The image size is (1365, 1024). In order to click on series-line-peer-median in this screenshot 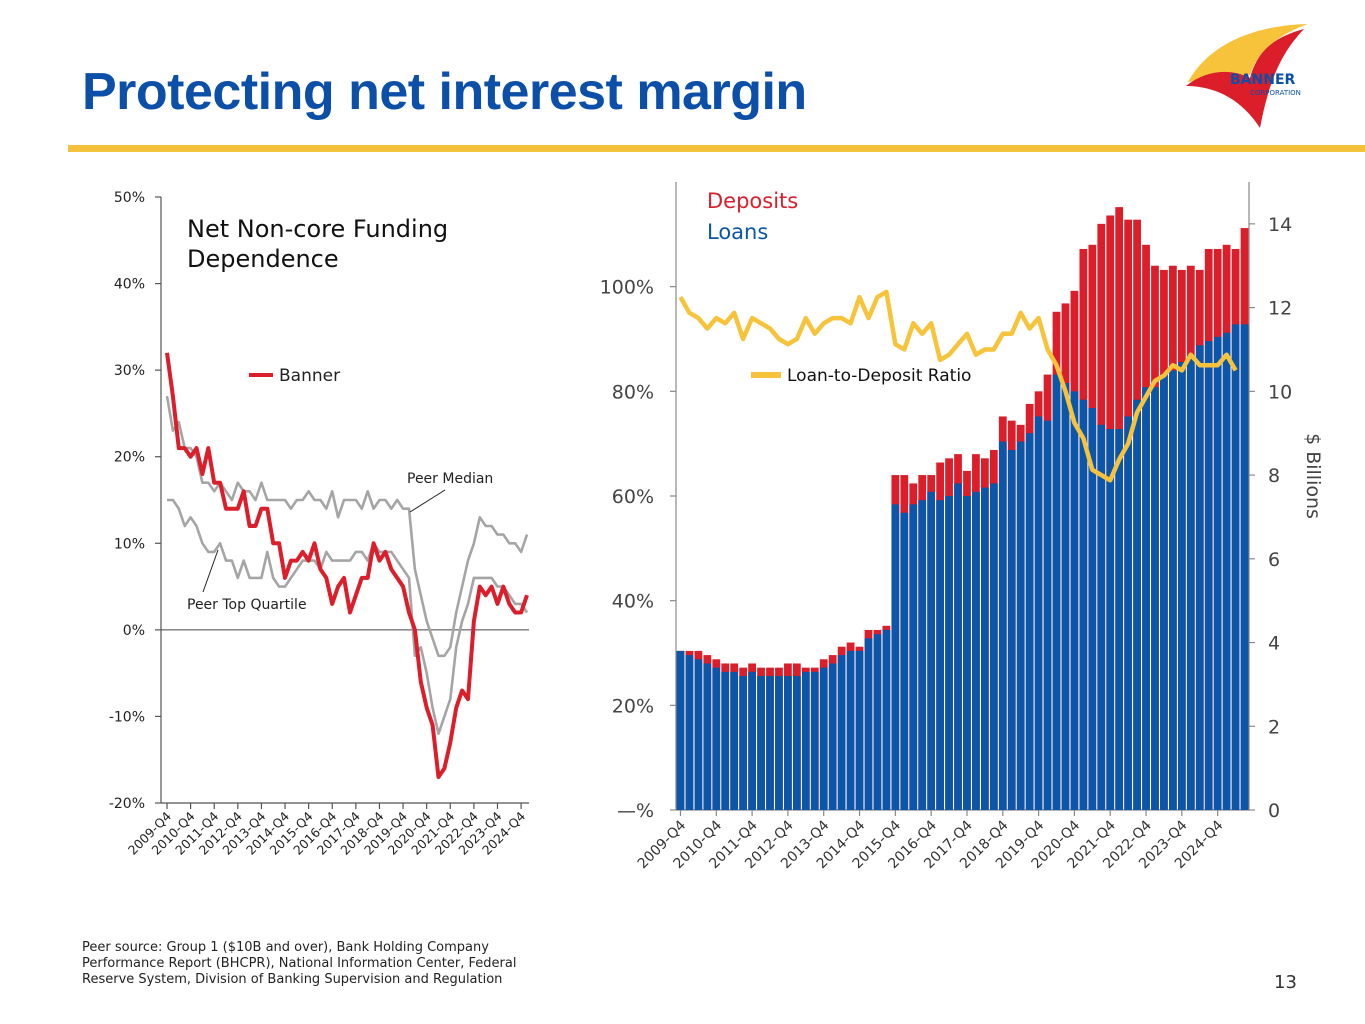, I will do `click(347, 526)`.